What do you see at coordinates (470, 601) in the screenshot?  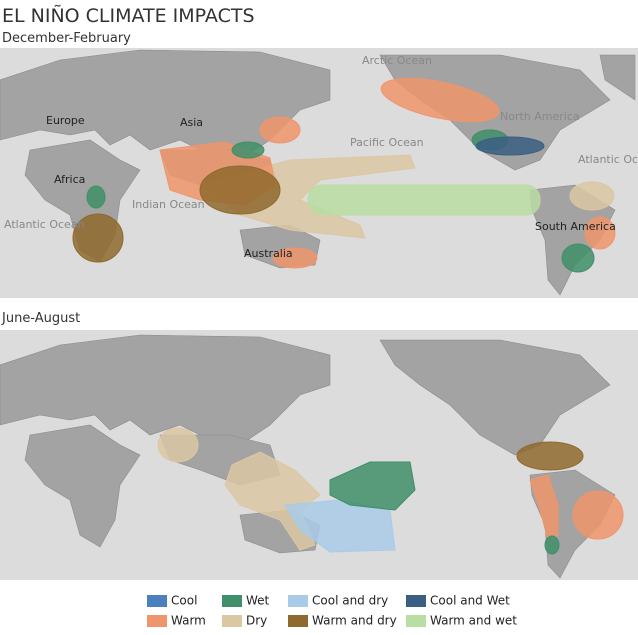 I see `legend-label: Cool and Wet` at bounding box center [470, 601].